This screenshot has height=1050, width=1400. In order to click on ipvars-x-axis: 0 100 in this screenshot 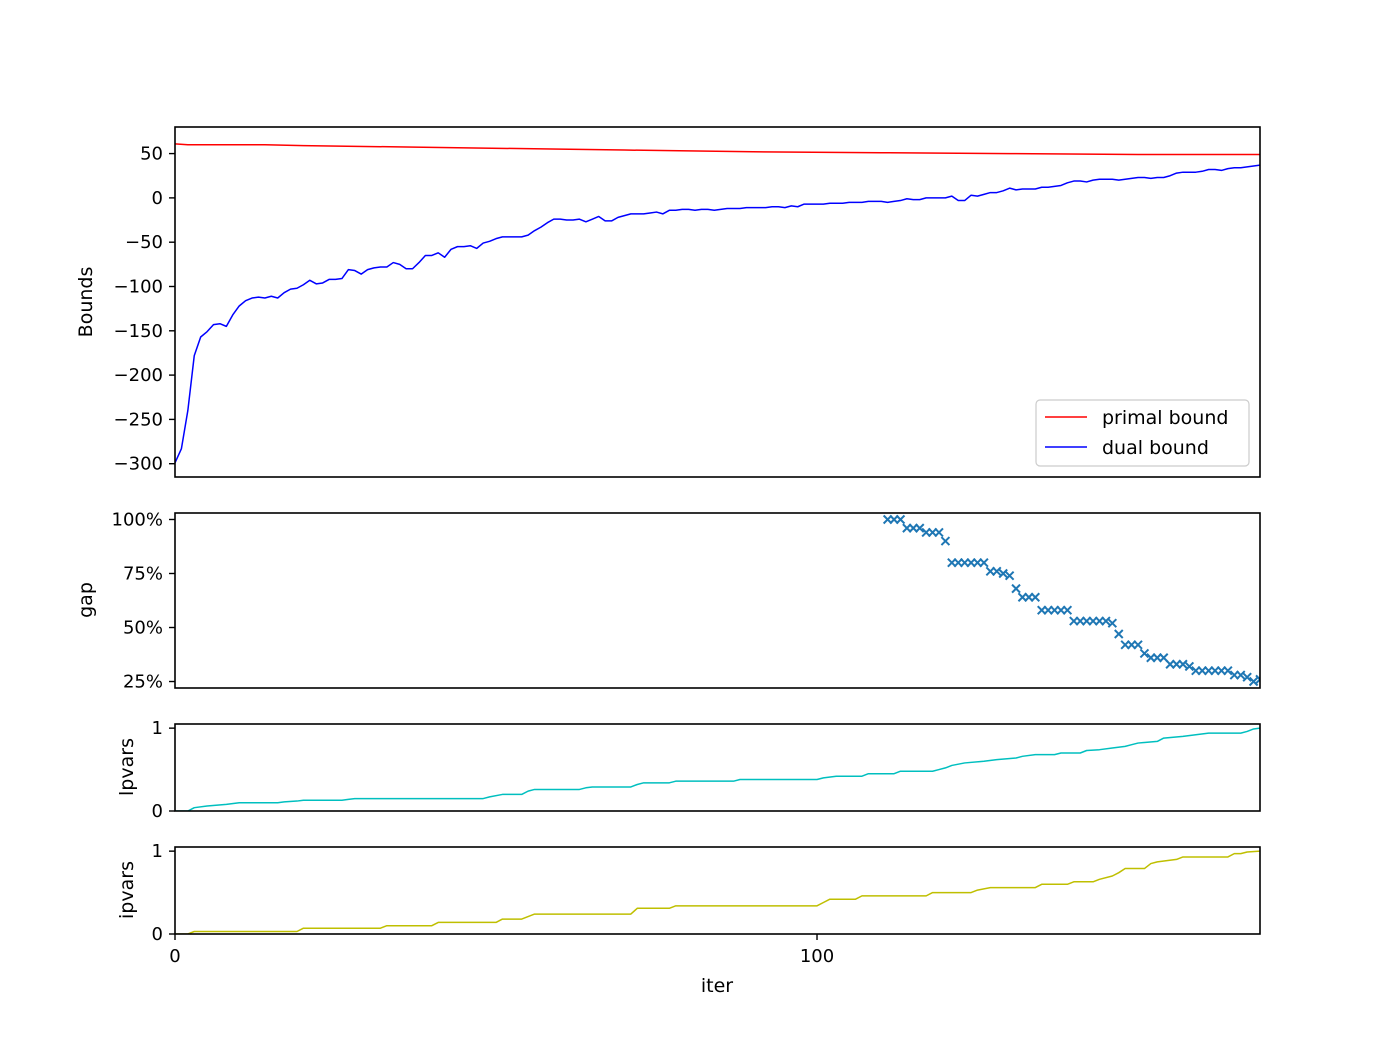, I will do `click(501, 950)`.